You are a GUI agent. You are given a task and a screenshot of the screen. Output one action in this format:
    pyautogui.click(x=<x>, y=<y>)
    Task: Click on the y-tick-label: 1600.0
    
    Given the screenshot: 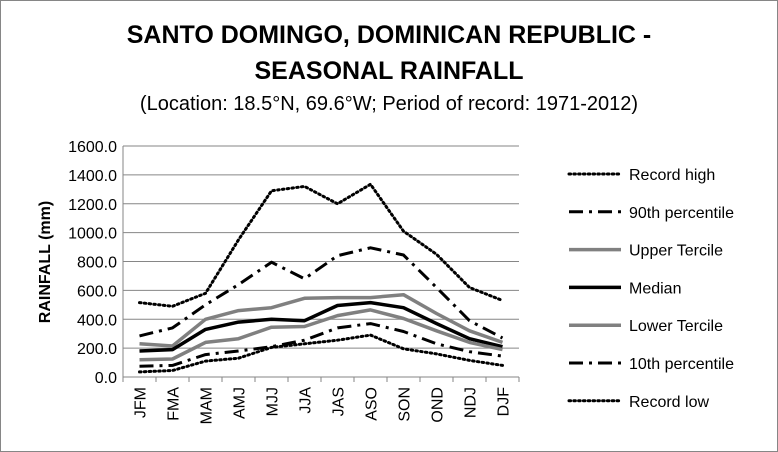 What is the action you would take?
    pyautogui.click(x=92, y=147)
    